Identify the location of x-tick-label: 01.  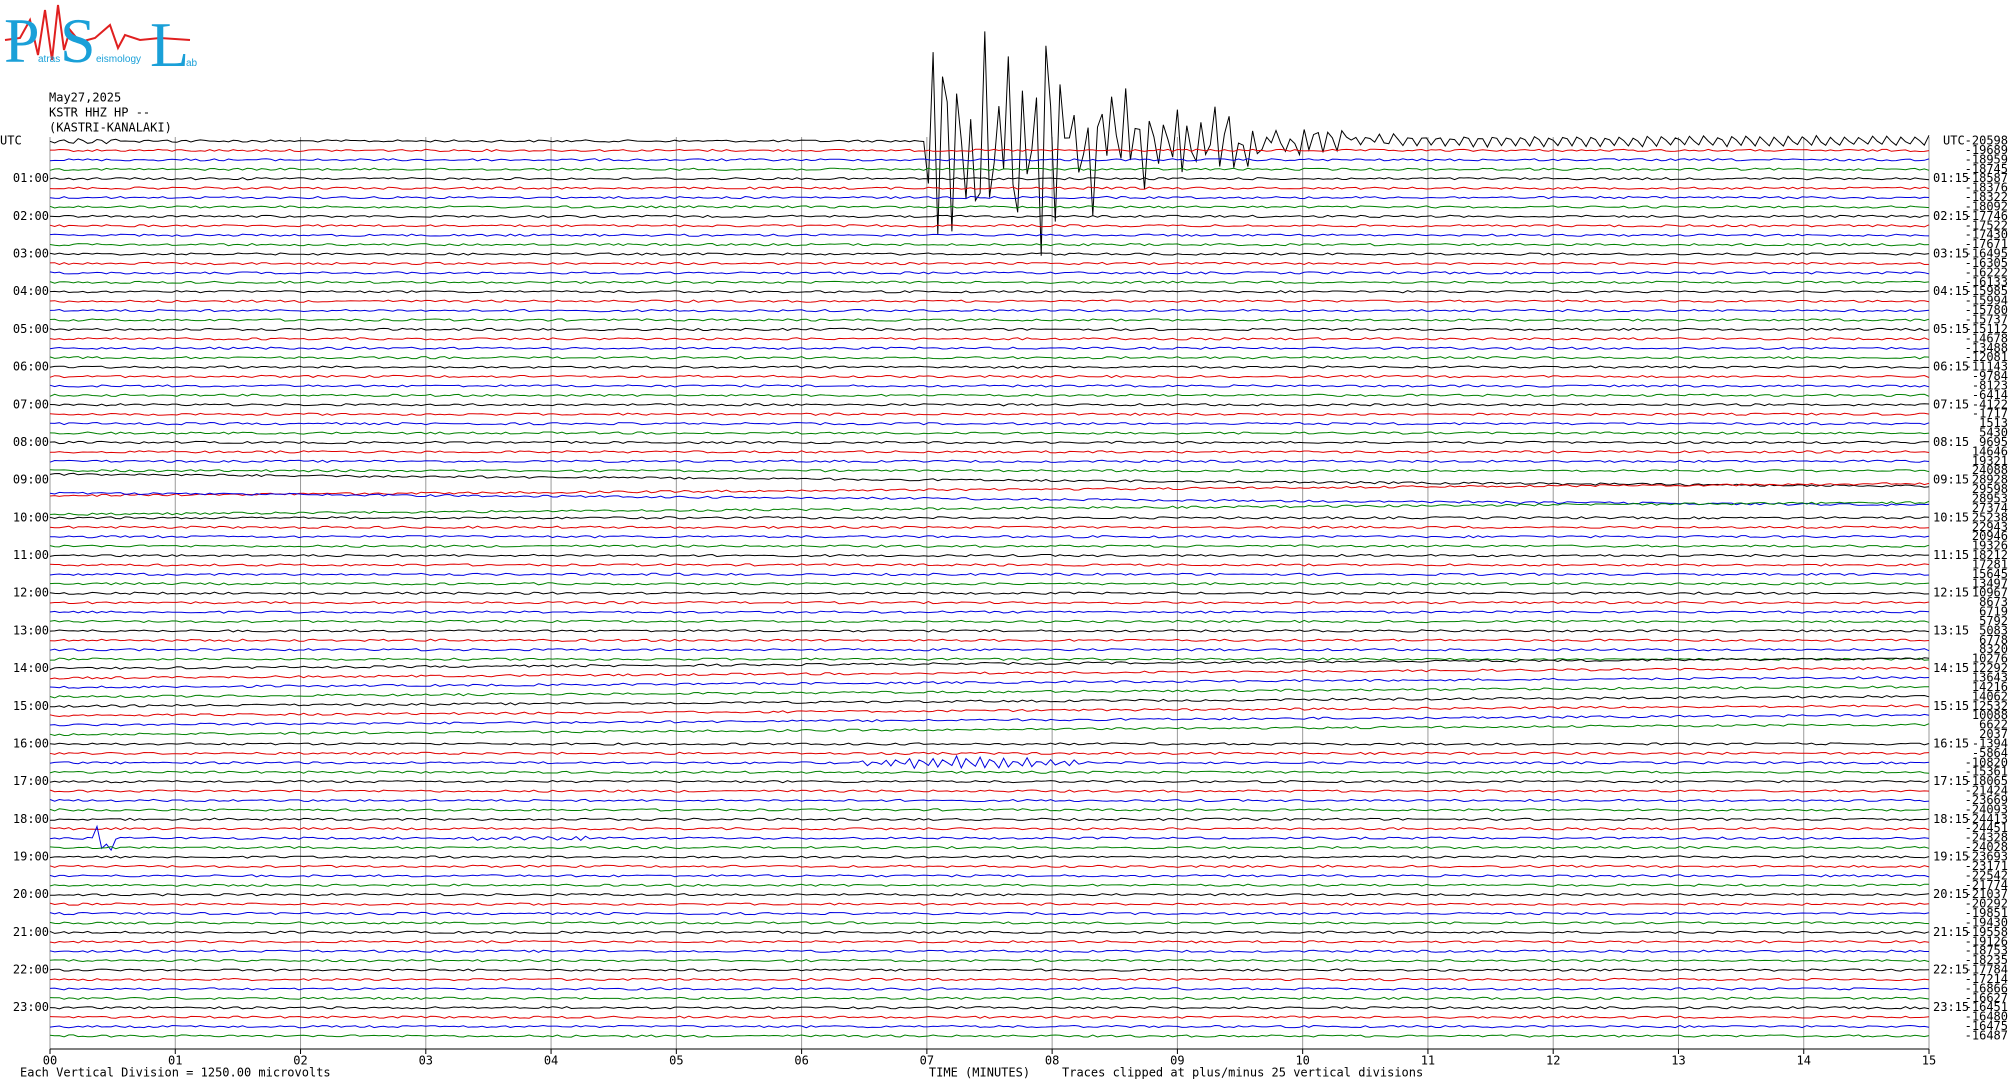
(175, 1061).